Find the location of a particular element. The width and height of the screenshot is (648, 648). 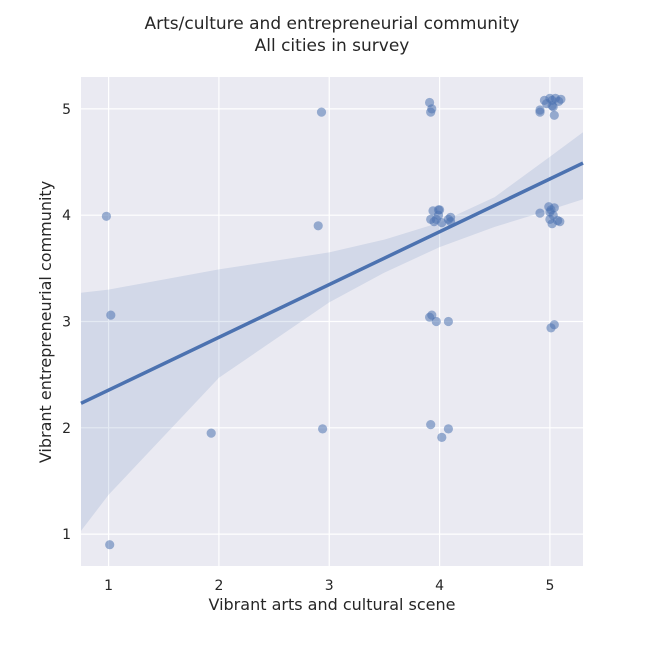

y-tick-label: 5 is located at coordinates (66, 110).